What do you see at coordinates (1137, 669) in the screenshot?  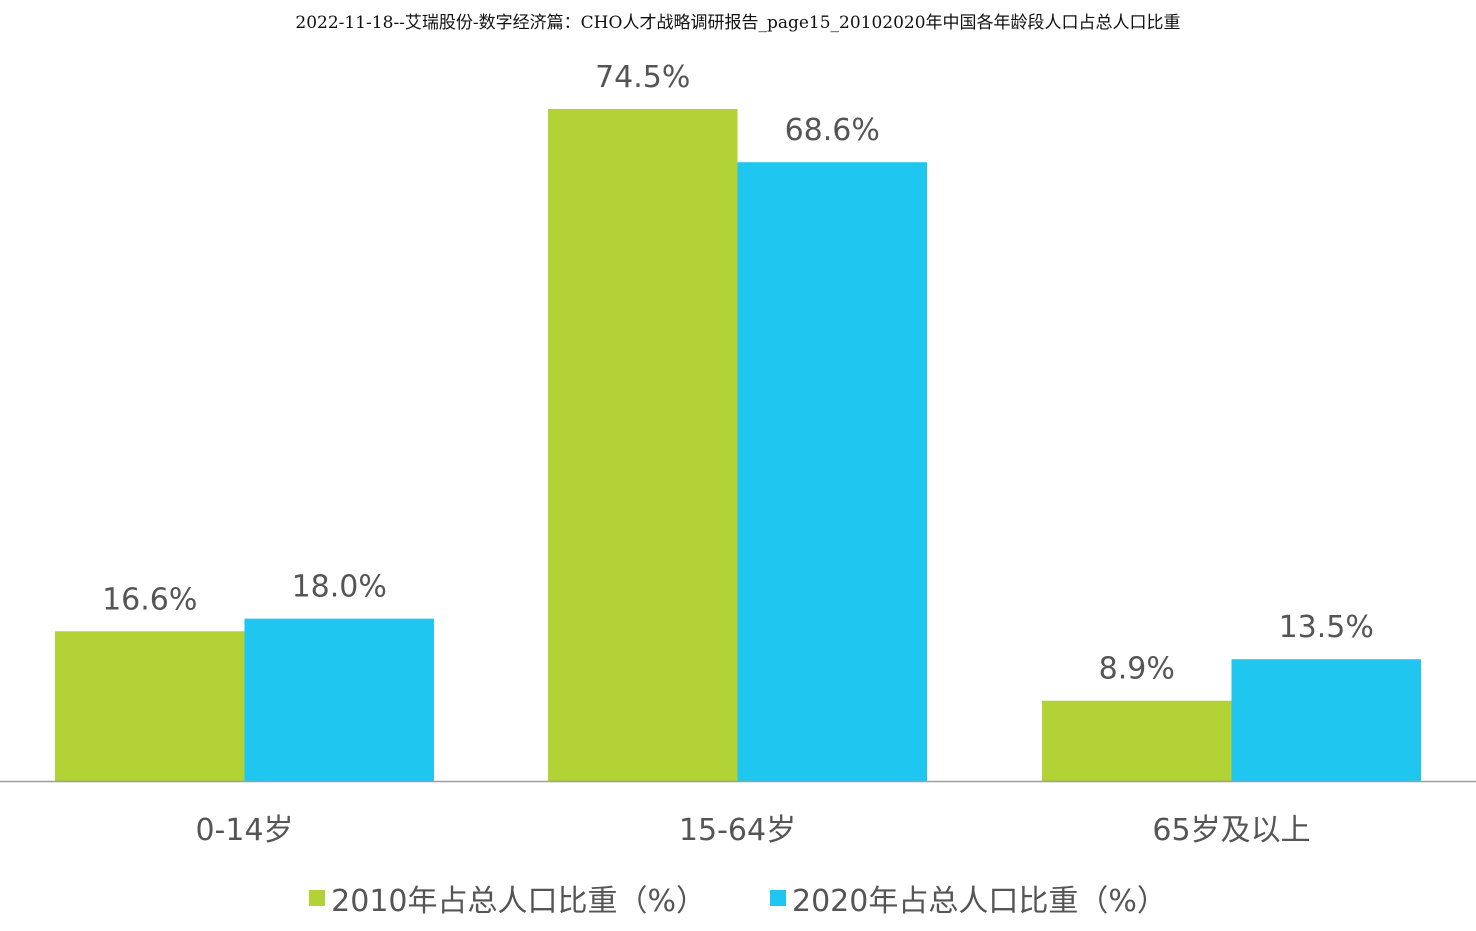 I see `data-label-s0-c2: 8.9%` at bounding box center [1137, 669].